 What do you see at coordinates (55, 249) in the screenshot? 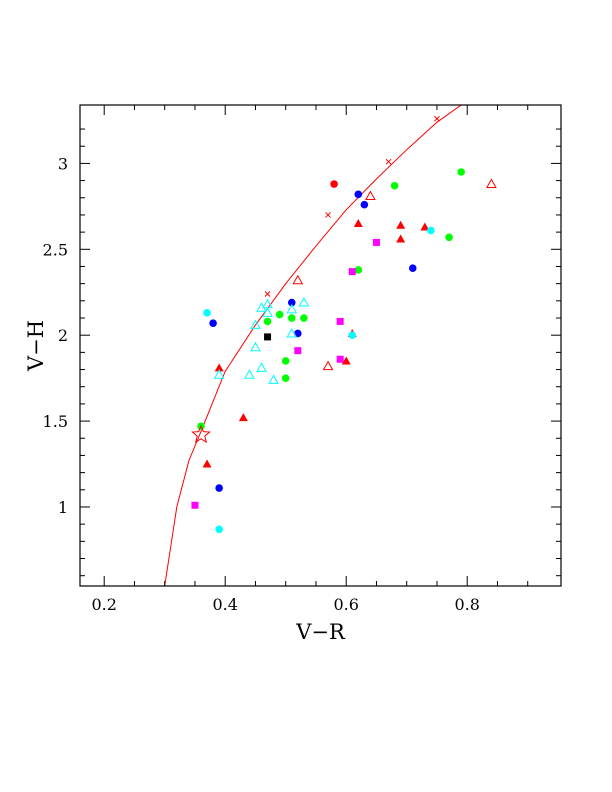
I see `y-tick-label: 2.5` at bounding box center [55, 249].